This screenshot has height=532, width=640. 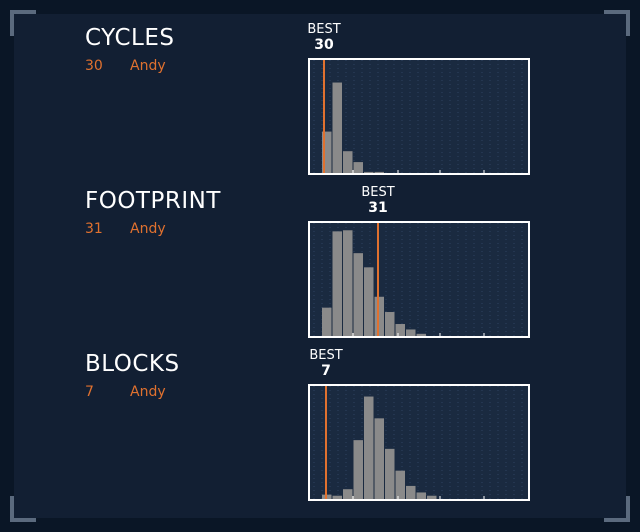 What do you see at coordinates (324, 29) in the screenshot?
I see `cycles-best-label: BEST` at bounding box center [324, 29].